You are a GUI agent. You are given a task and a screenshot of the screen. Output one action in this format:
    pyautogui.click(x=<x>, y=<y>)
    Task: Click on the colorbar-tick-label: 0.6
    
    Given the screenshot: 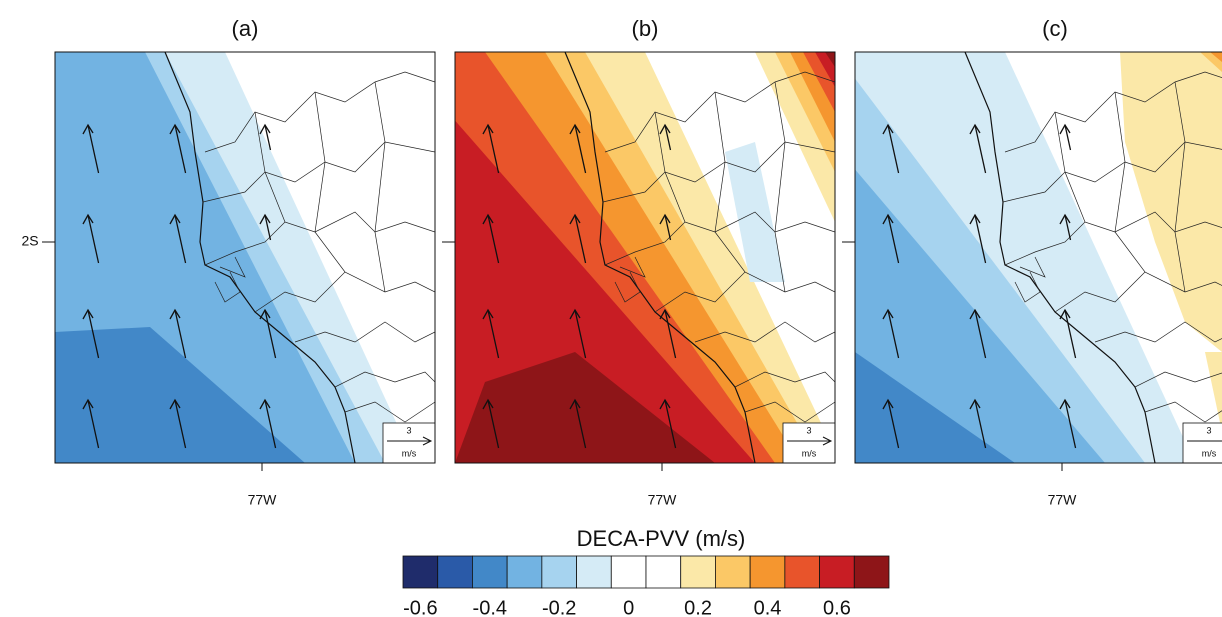 What is the action you would take?
    pyautogui.click(x=837, y=607)
    